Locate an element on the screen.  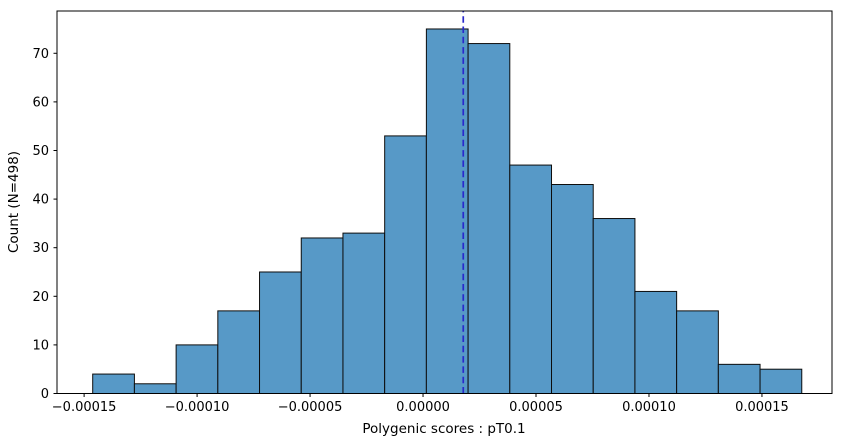
y-tick-label: 60 is located at coordinates (40, 102).